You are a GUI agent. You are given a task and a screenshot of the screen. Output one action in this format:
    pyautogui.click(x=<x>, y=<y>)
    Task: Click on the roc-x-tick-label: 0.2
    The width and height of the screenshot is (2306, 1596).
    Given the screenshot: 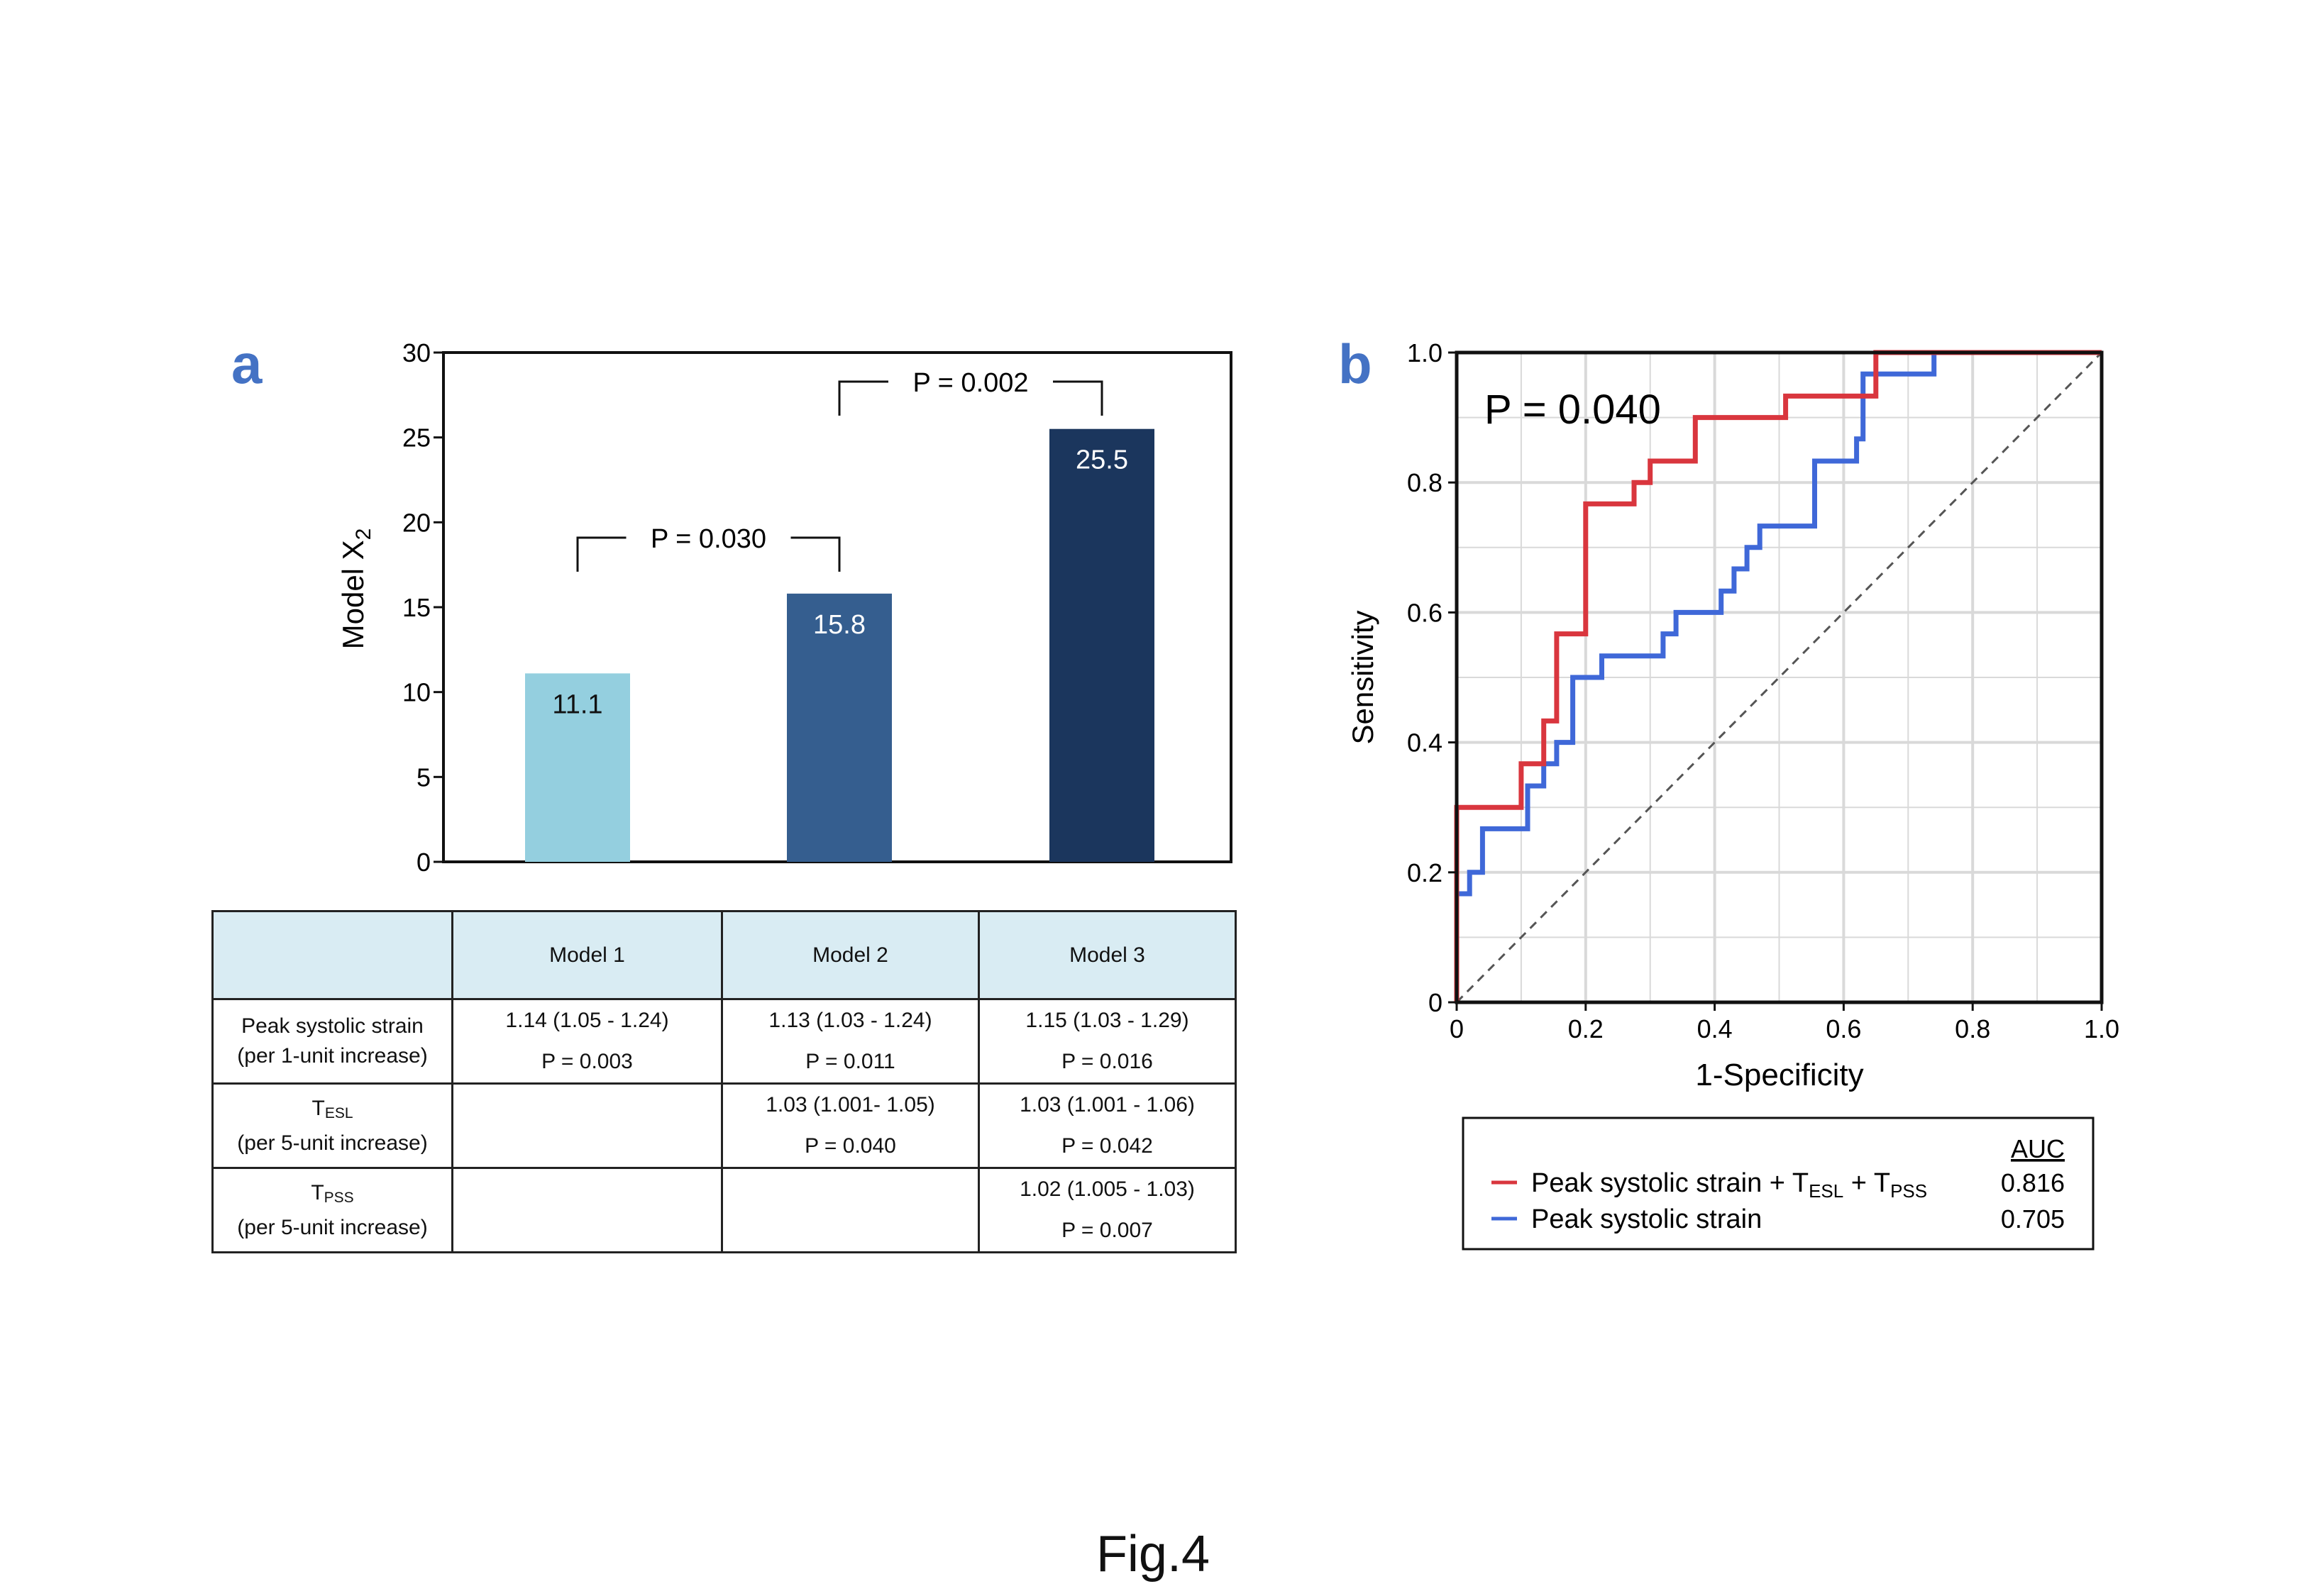 What is the action you would take?
    pyautogui.click(x=1586, y=1028)
    